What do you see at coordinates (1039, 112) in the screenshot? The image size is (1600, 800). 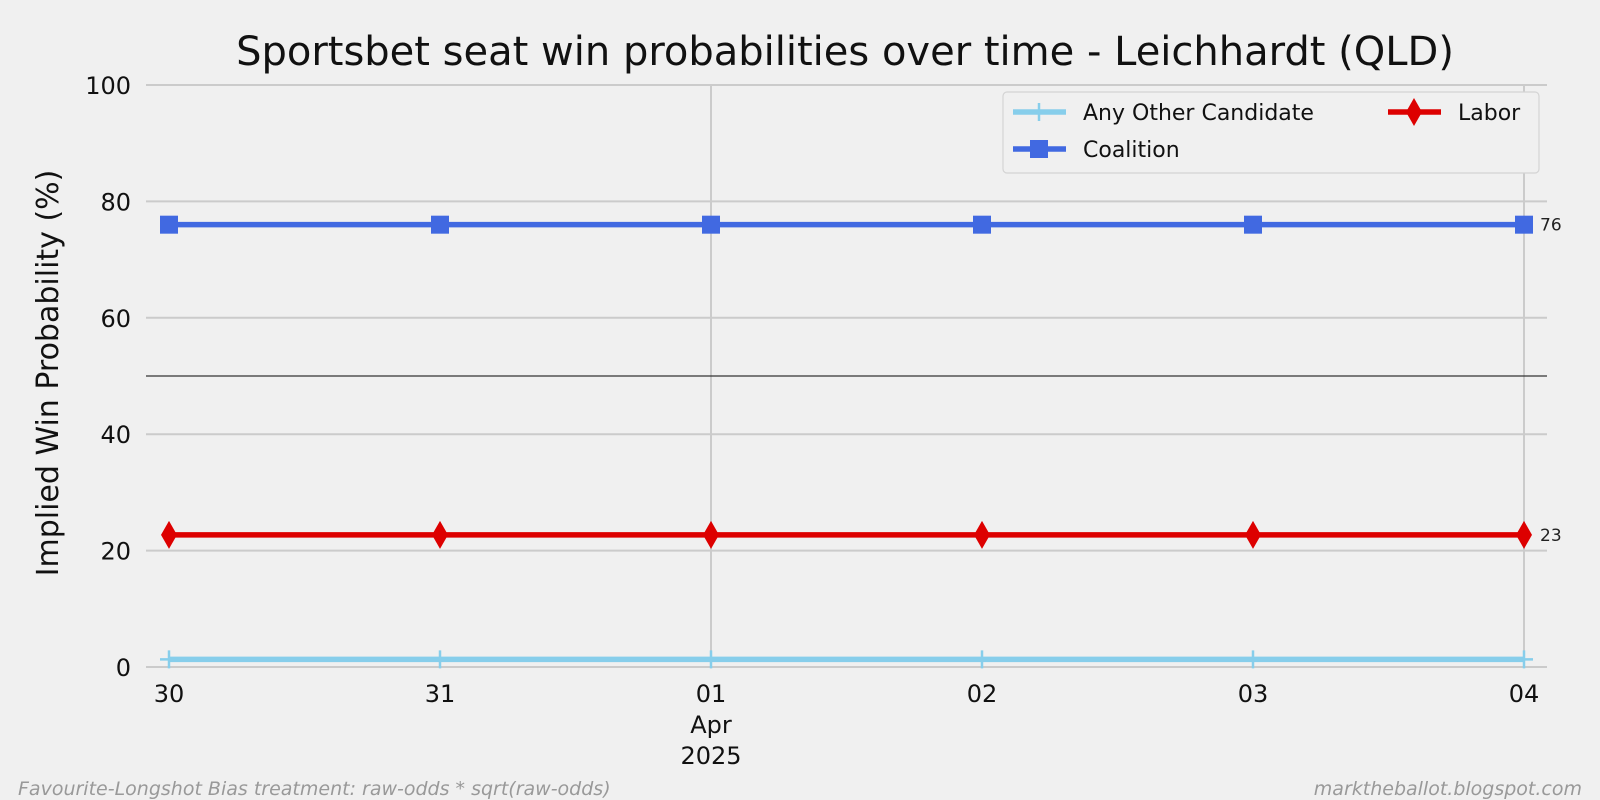 I see `legend-marker-any-other-candidate` at bounding box center [1039, 112].